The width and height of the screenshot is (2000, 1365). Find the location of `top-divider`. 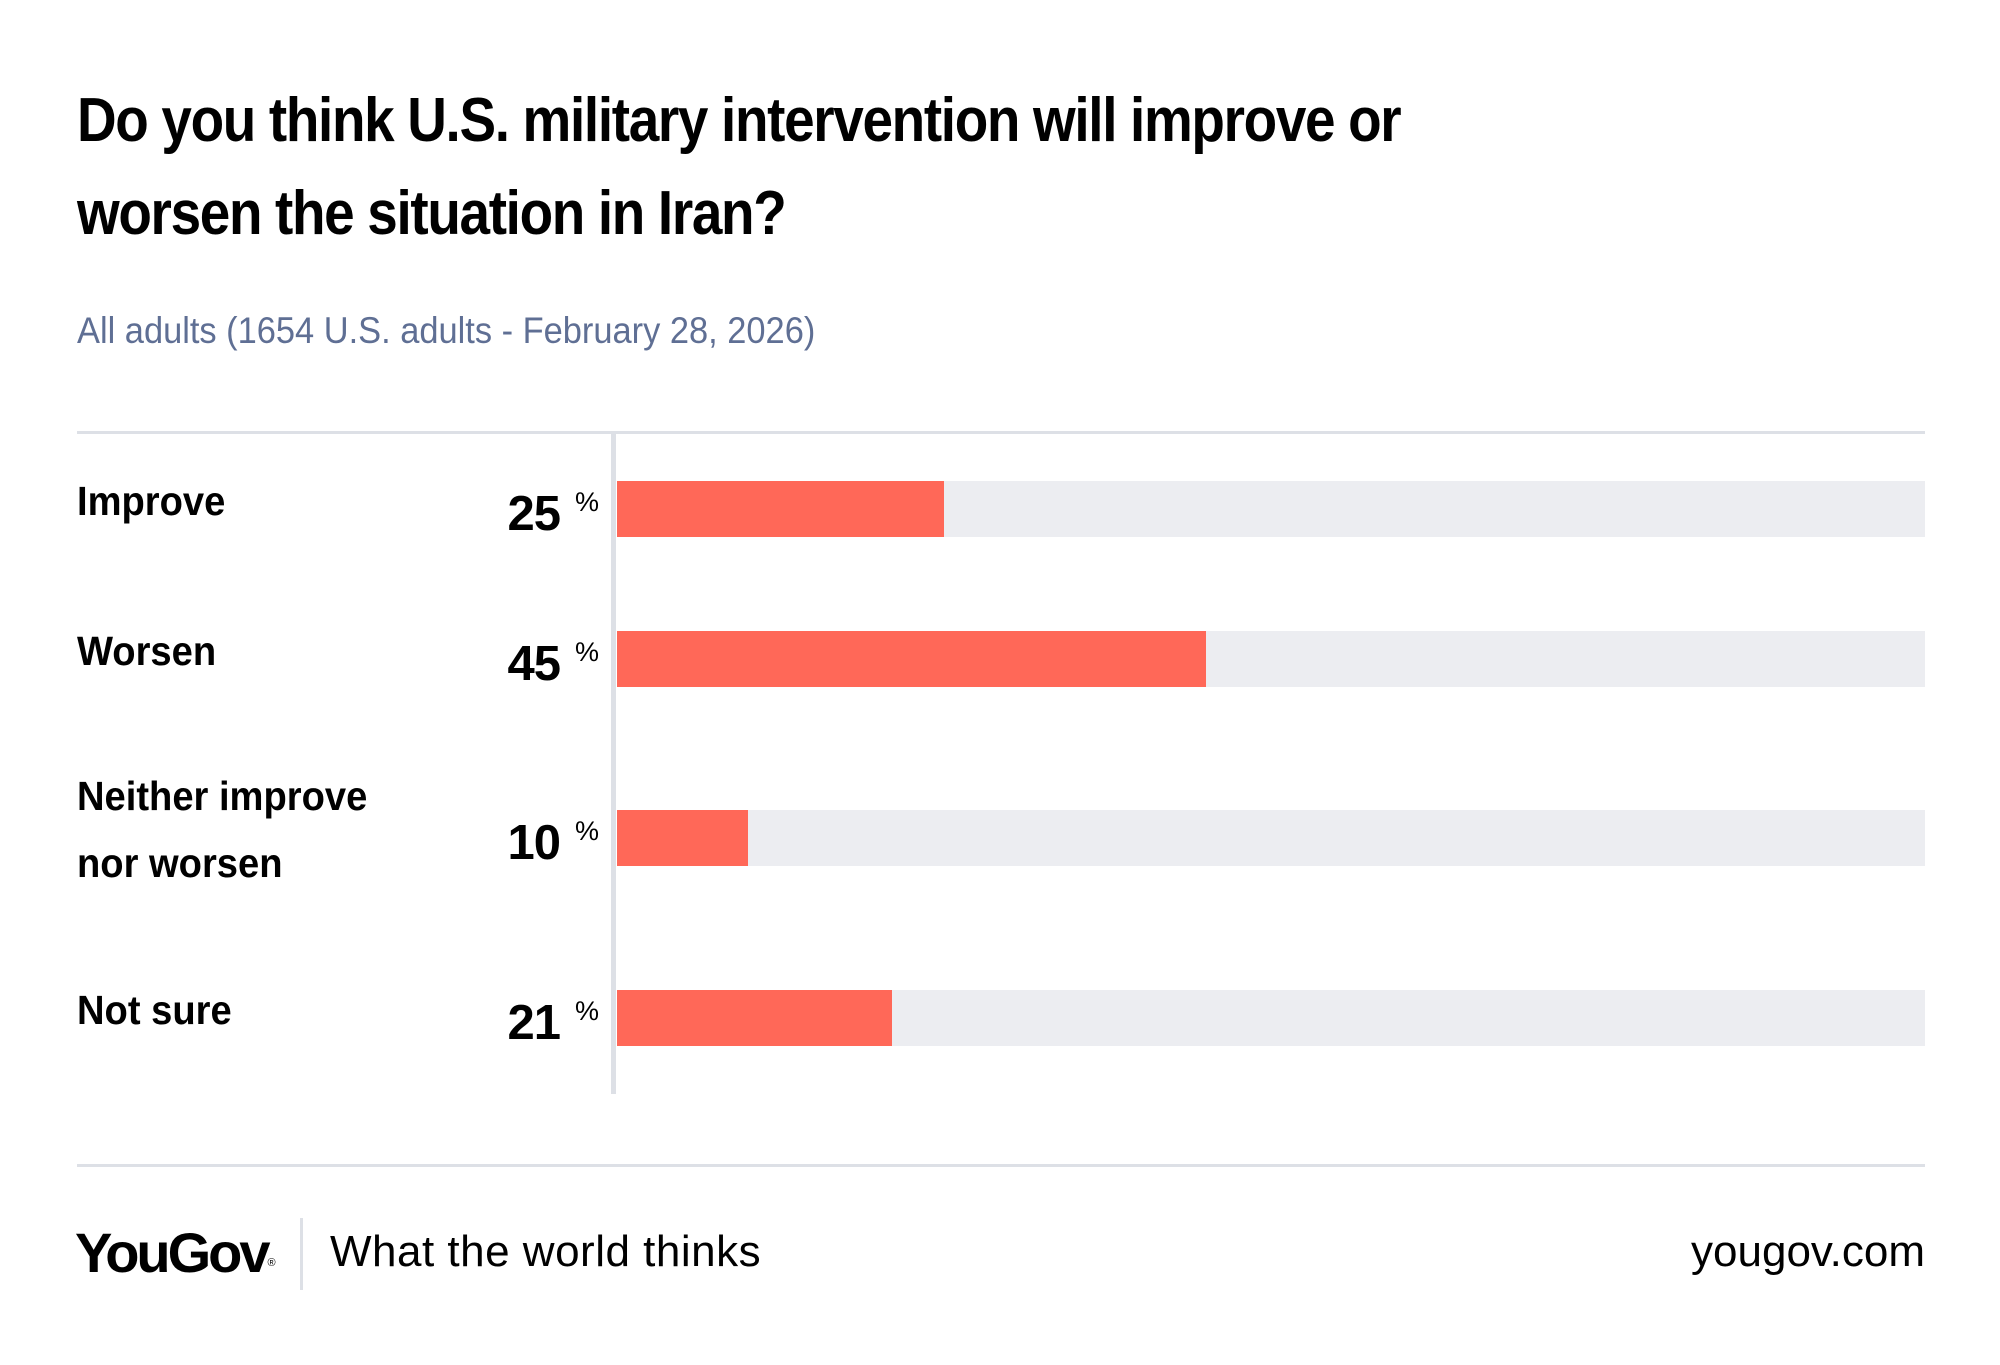

top-divider is located at coordinates (1001, 432).